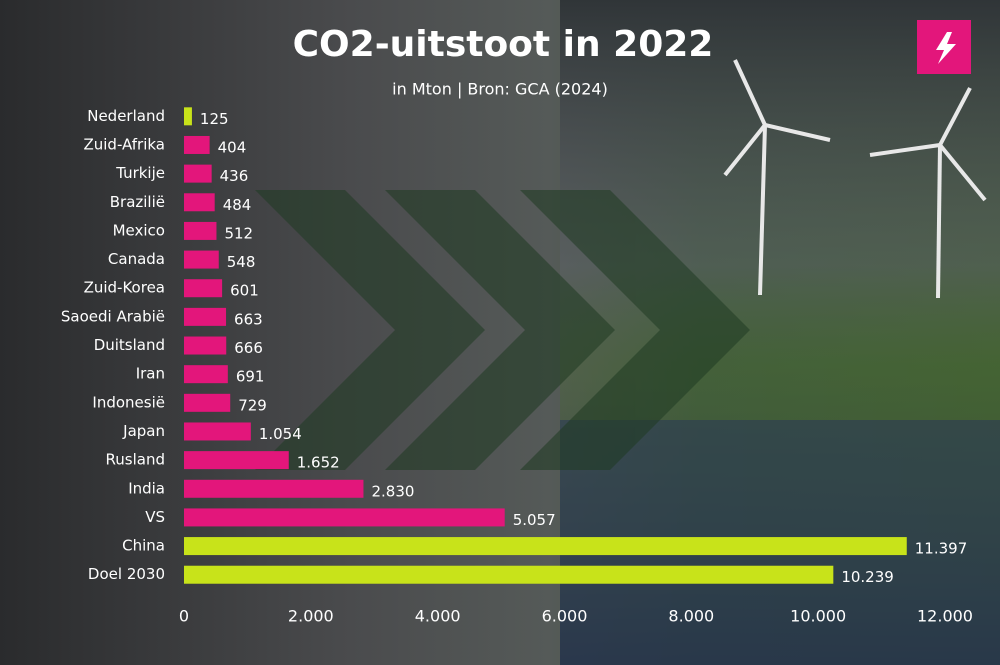 The image size is (1000, 665). What do you see at coordinates (500, 89) in the screenshot?
I see `chart-subtitle: in Mton | Bron: GCA (2024)` at bounding box center [500, 89].